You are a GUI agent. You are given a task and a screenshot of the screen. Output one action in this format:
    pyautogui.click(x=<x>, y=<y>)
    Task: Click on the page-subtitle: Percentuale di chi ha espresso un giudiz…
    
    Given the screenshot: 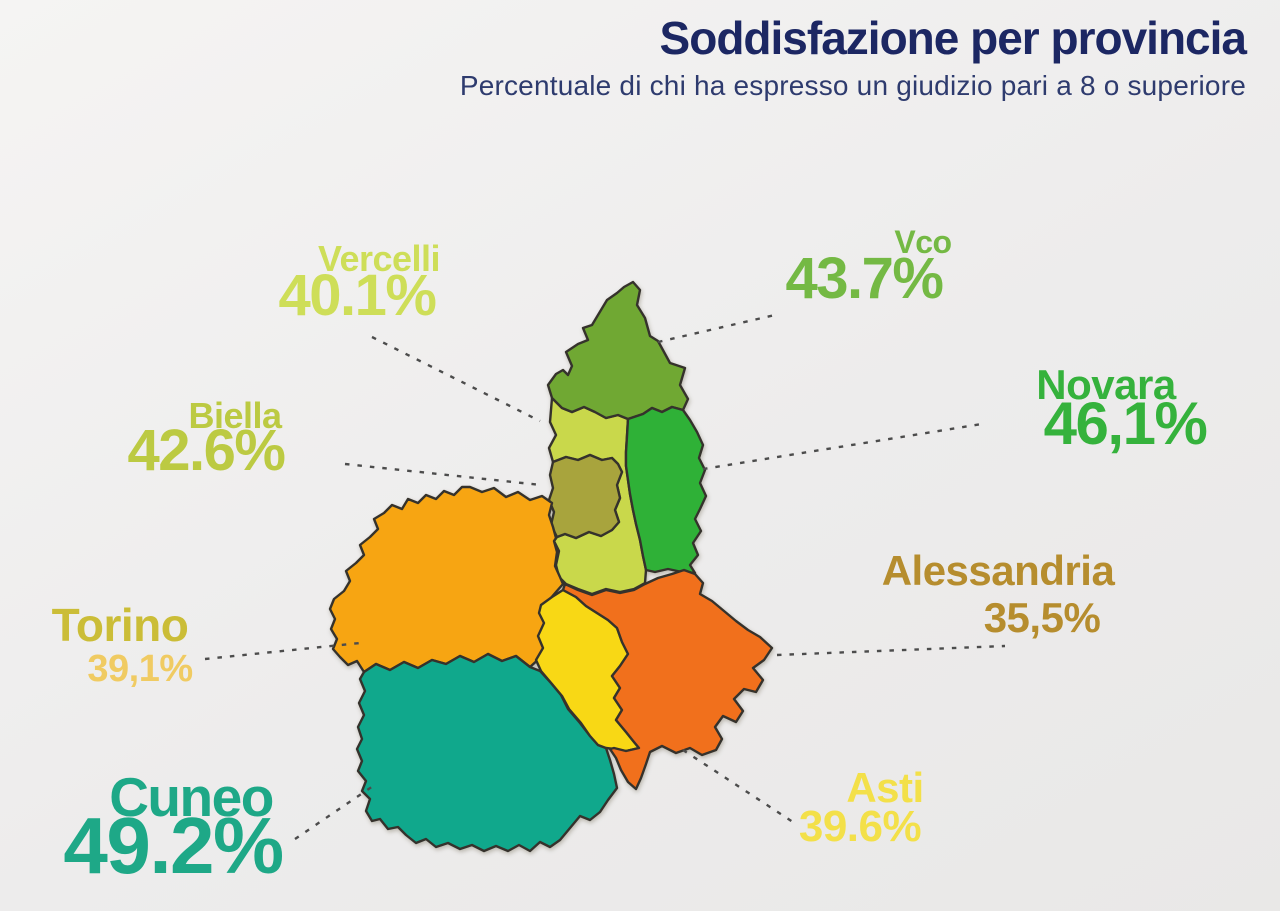 What is the action you would take?
    pyautogui.click(x=852, y=86)
    